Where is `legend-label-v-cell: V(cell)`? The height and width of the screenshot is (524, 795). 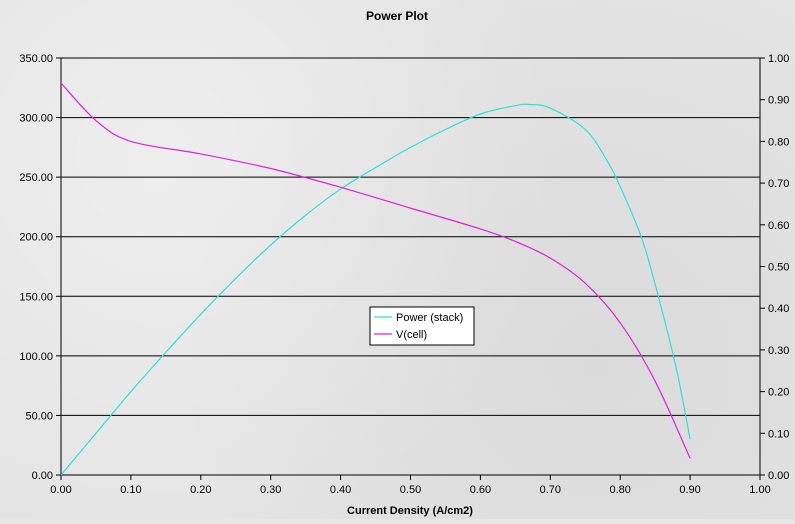 legend-label-v-cell: V(cell) is located at coordinates (411, 335).